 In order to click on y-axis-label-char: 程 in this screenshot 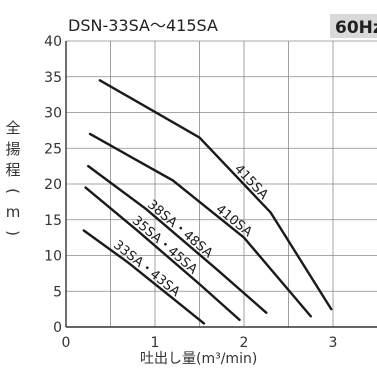, I will do `click(12, 170)`.